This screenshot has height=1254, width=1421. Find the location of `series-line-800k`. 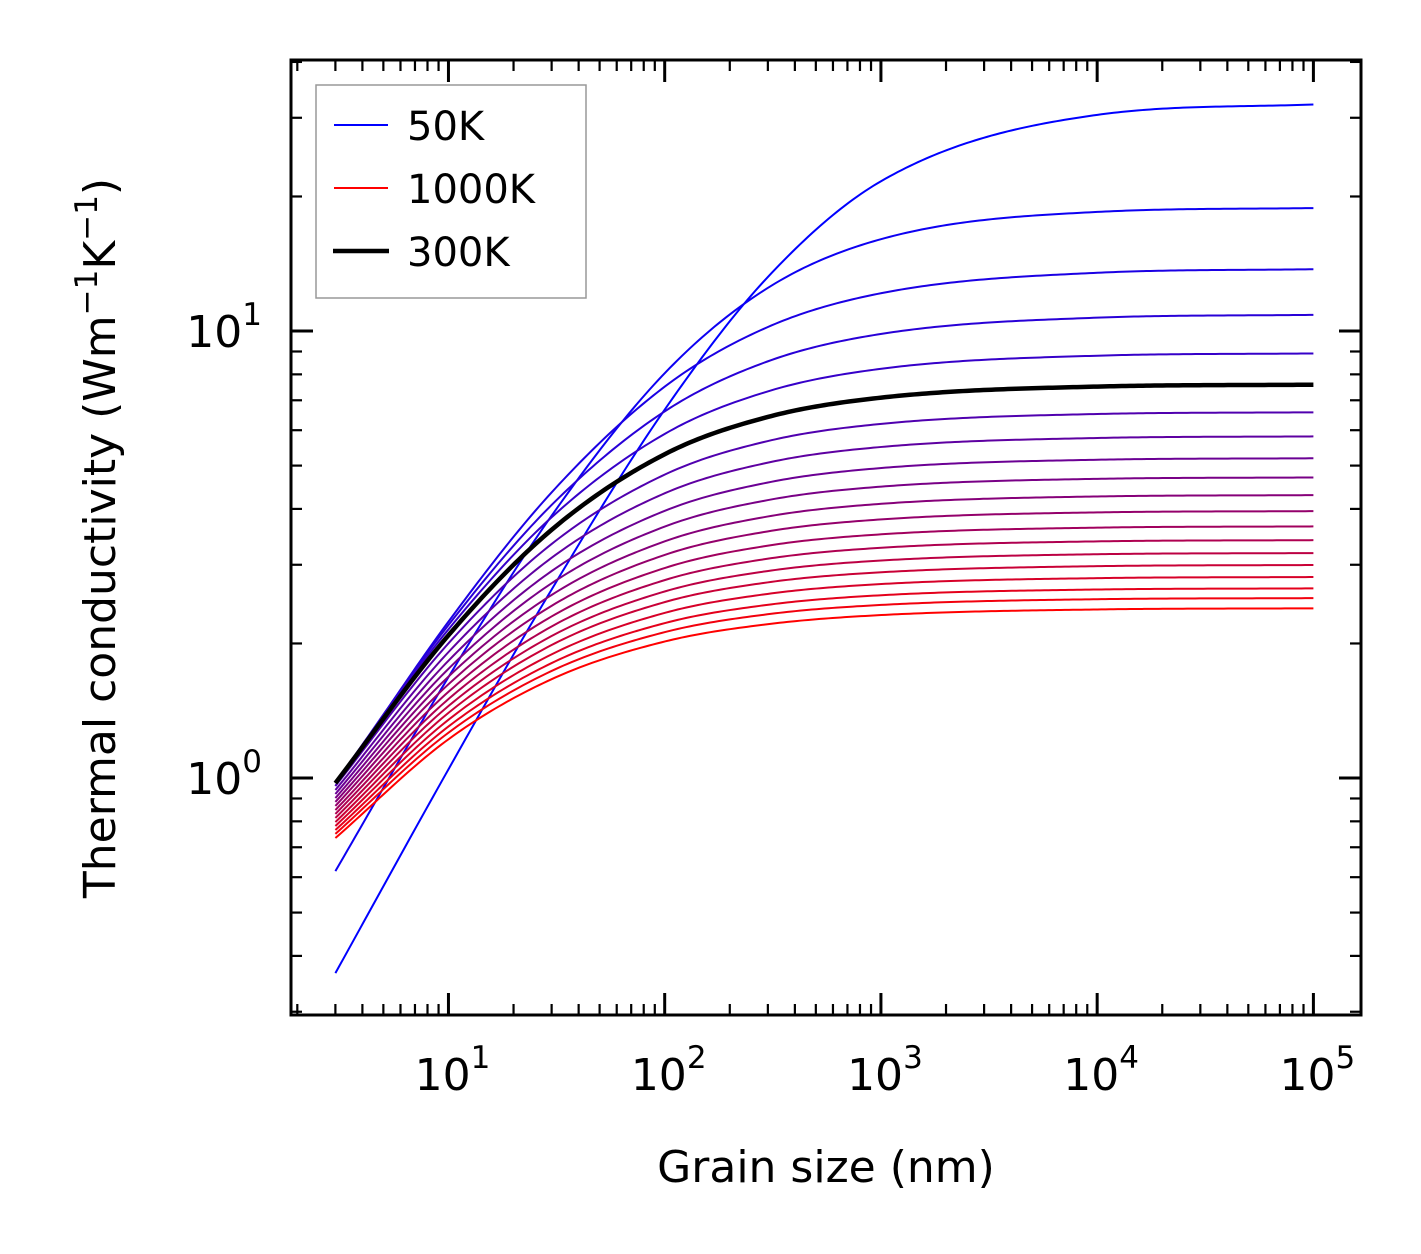

series-line-800k is located at coordinates (824, 693).